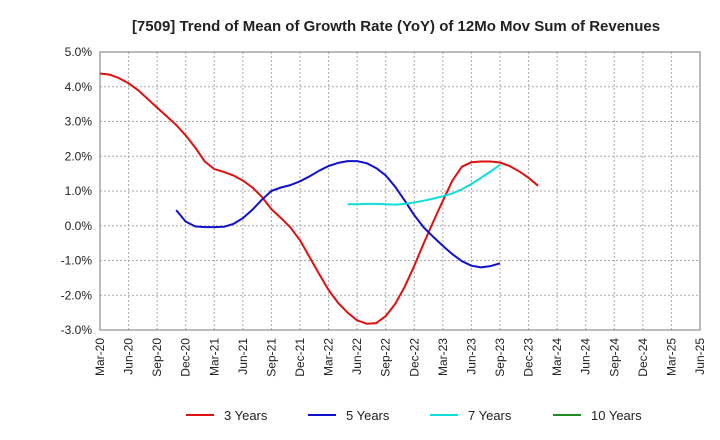 This screenshot has height=440, width=720. I want to click on x-tick-label: Jun-25, so click(700, 356).